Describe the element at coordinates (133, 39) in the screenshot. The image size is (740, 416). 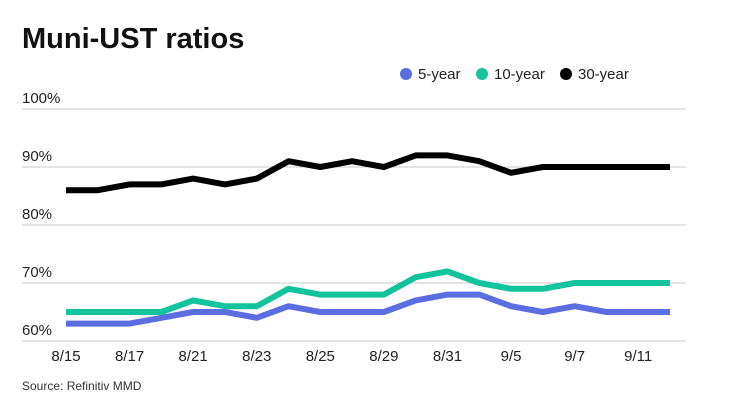
I see `chart-title: Muni-UST ratios` at that location.